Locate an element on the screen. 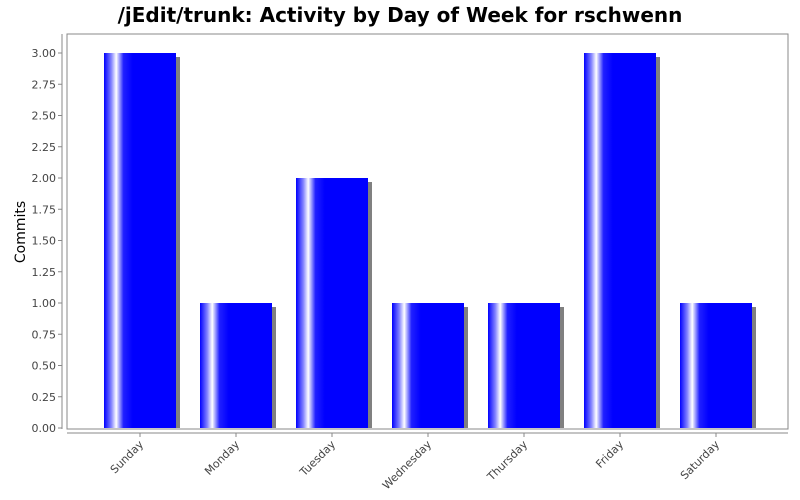 The width and height of the screenshot is (800, 500). y-tick-label: 1.00 is located at coordinates (44, 303).